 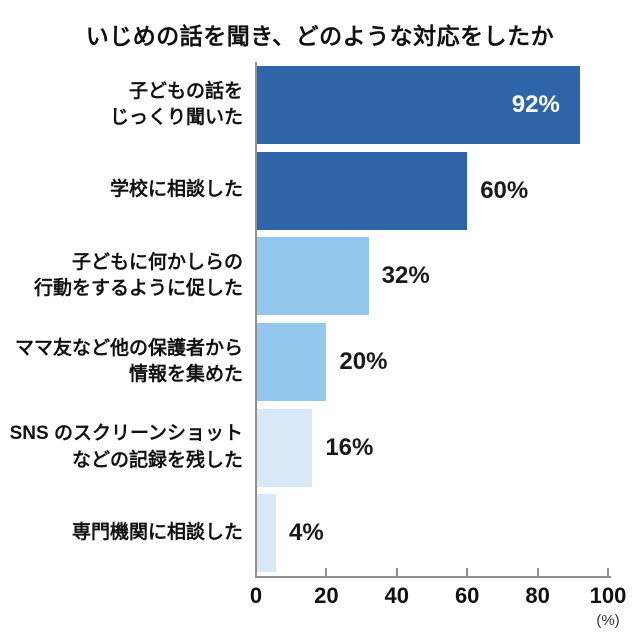 What do you see at coordinates (432, 447) in the screenshot?
I see `bar-track: 16%` at bounding box center [432, 447].